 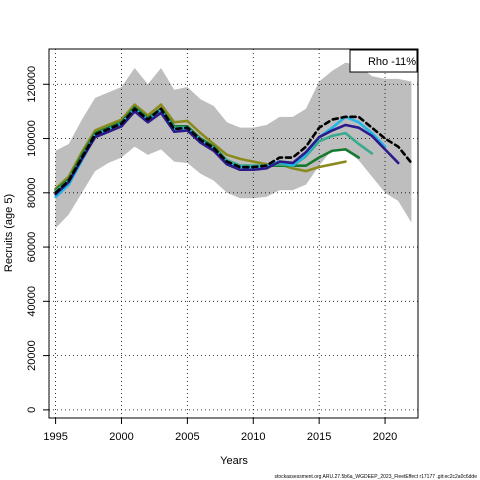 What do you see at coordinates (319, 437) in the screenshot?
I see `x-tick-label: 2015` at bounding box center [319, 437].